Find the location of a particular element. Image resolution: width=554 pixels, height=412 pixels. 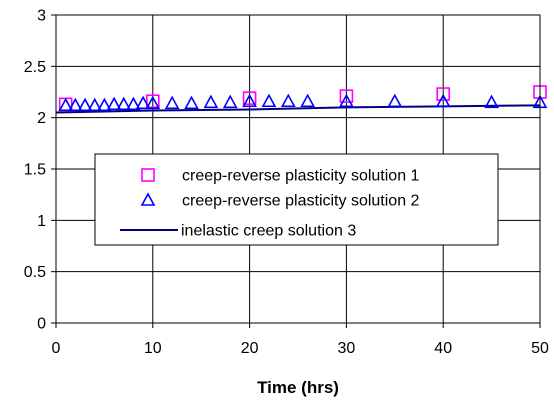

x-tick-label: 30 is located at coordinates (347, 348).